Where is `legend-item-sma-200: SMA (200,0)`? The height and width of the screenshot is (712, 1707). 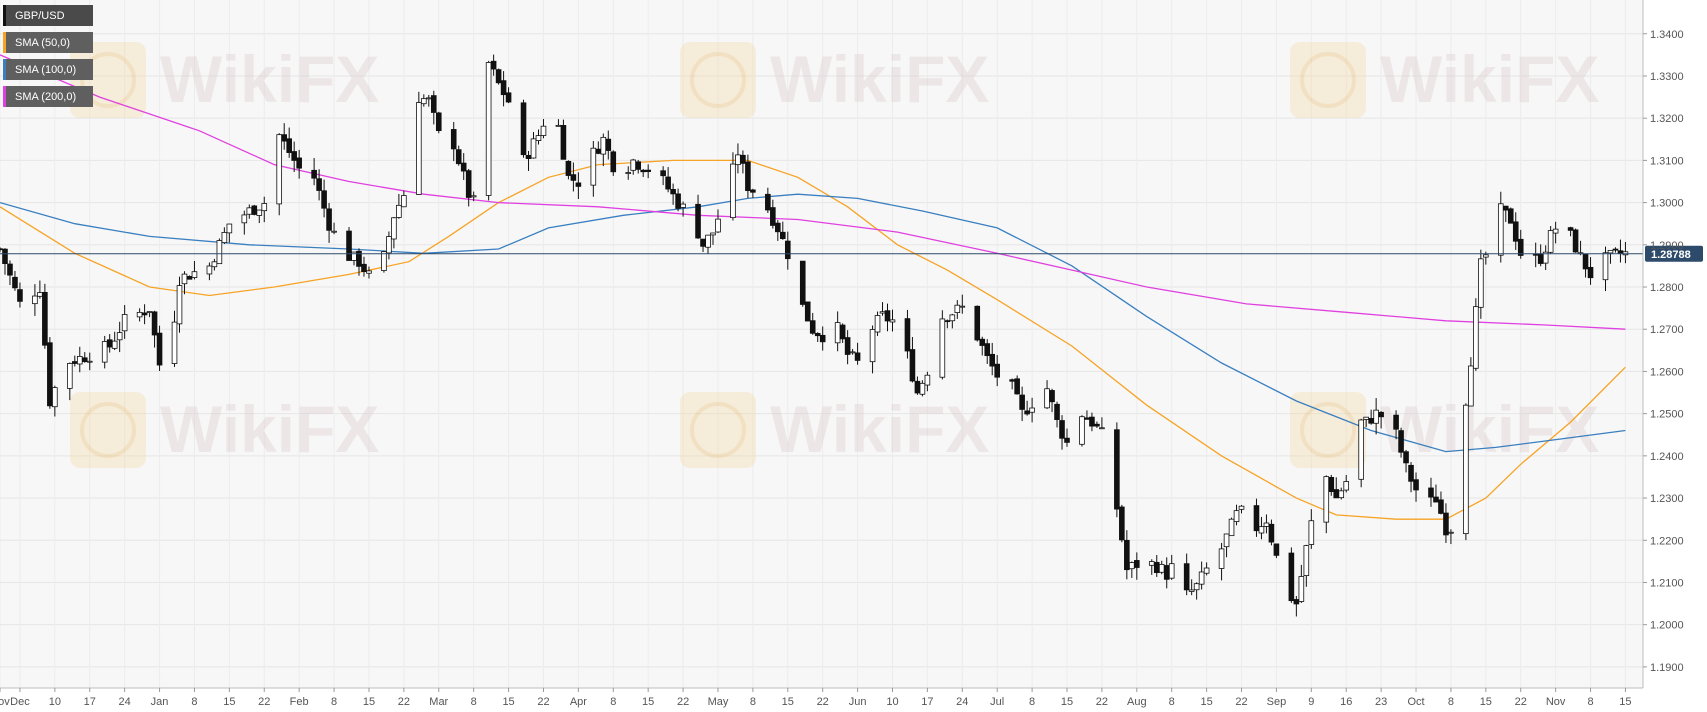 legend-item-sma-200: SMA (200,0) is located at coordinates (48, 96).